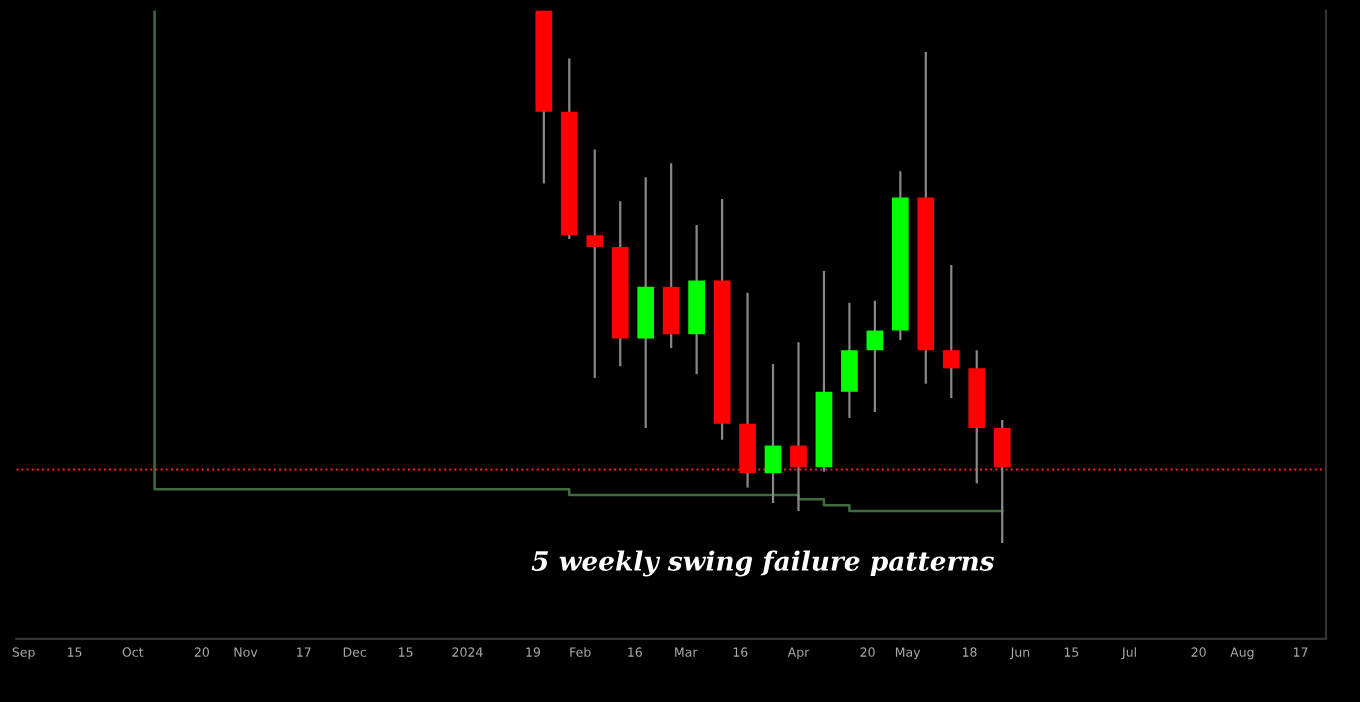 The image size is (1360, 702). What do you see at coordinates (762, 563) in the screenshot?
I see `text: 5 weekly swing failure patterns` at bounding box center [762, 563].